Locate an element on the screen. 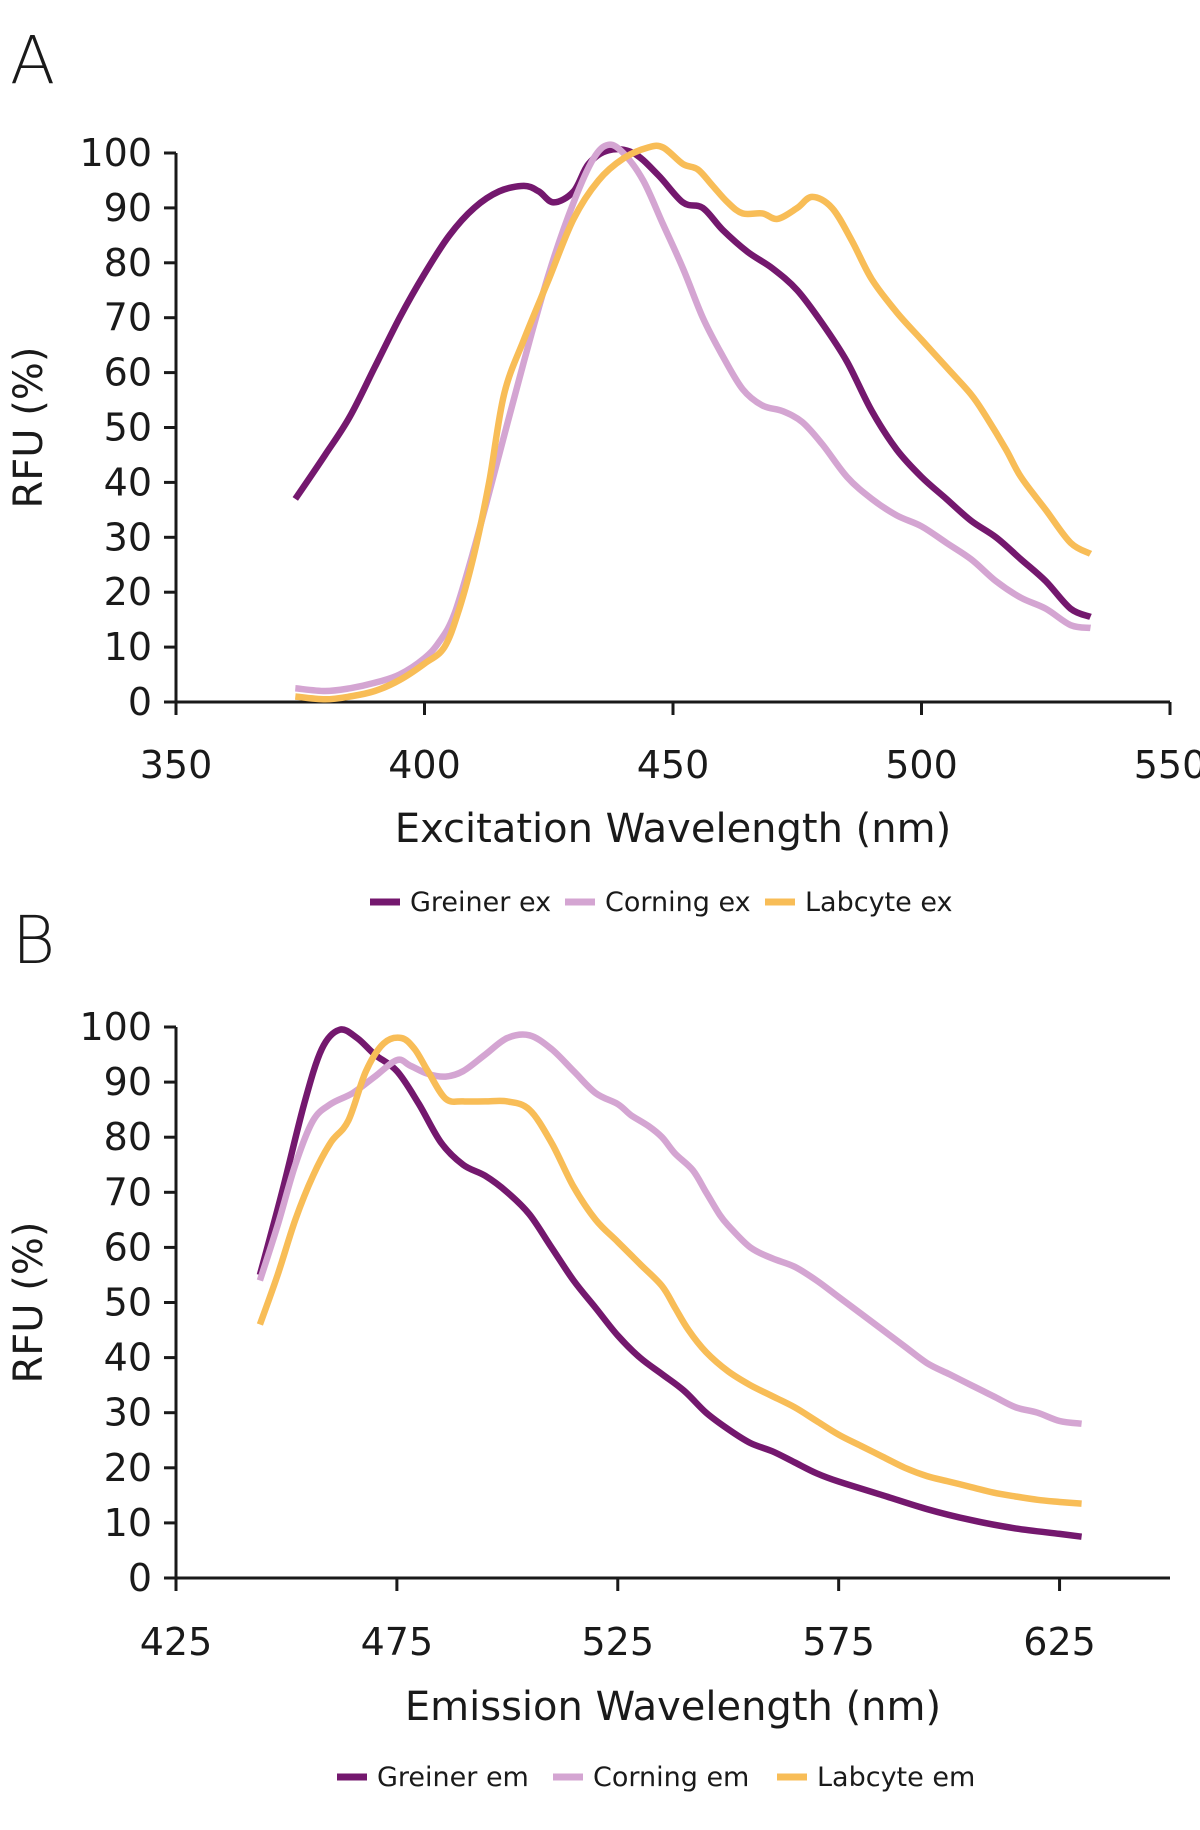  panel-label-a: A is located at coordinates (33, 60).